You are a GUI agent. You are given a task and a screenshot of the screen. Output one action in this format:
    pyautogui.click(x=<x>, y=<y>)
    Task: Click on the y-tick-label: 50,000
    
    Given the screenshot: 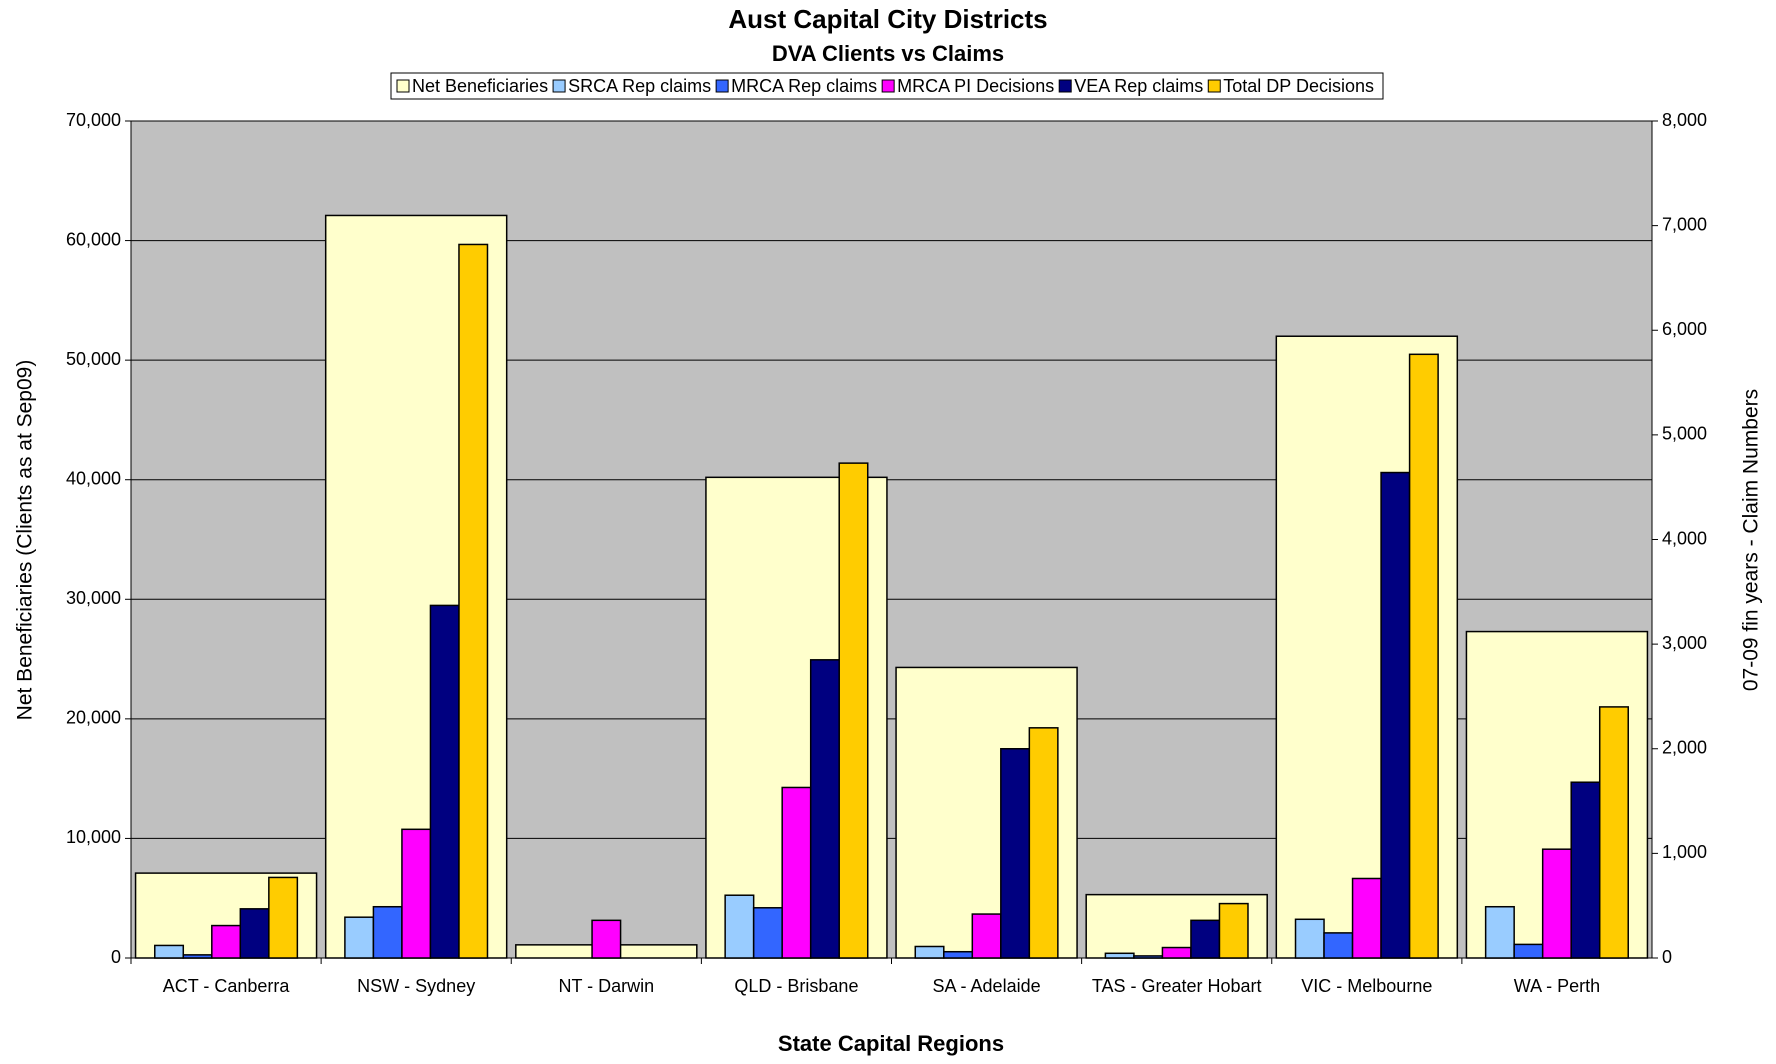 What is the action you would take?
    pyautogui.click(x=93, y=359)
    